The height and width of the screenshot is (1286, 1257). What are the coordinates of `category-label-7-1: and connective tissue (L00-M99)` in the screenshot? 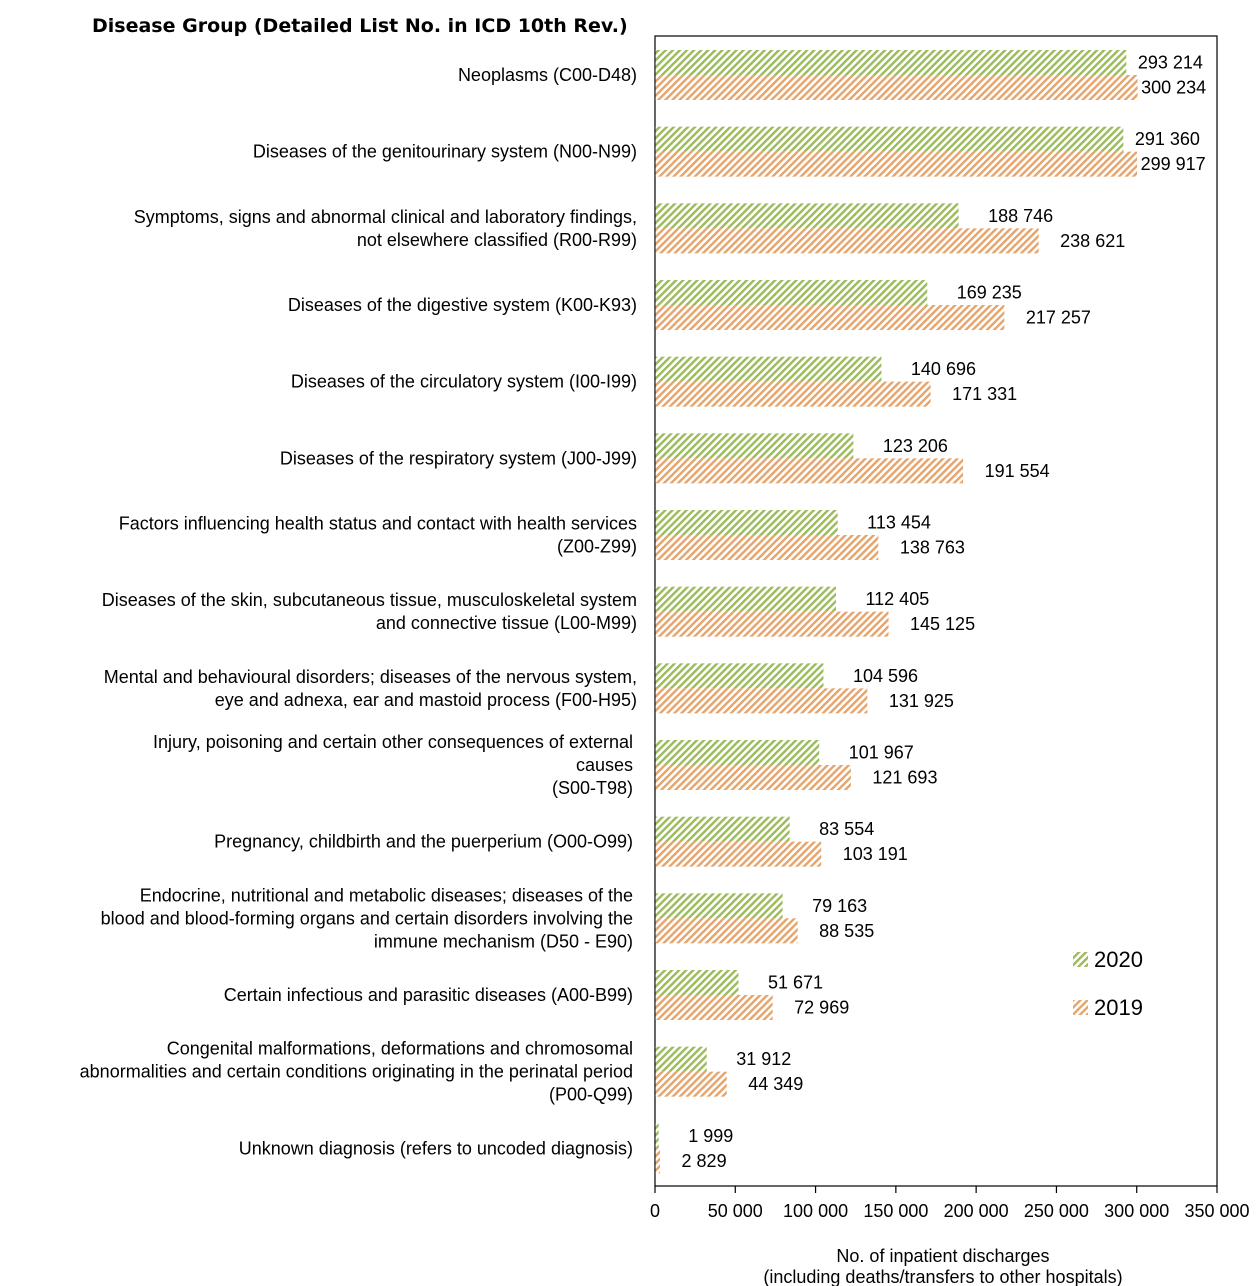 It's located at (506, 623).